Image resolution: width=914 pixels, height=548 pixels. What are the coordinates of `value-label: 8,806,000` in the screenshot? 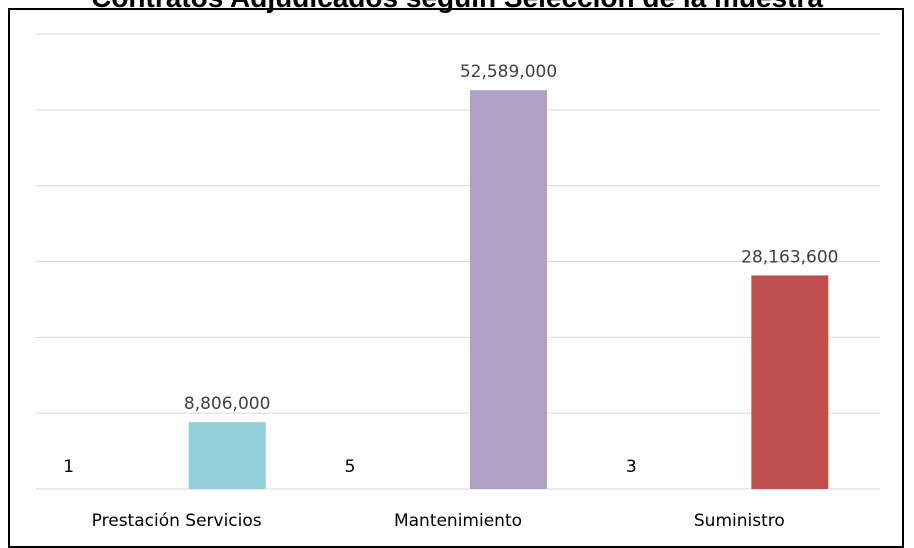 It's located at (227, 404).